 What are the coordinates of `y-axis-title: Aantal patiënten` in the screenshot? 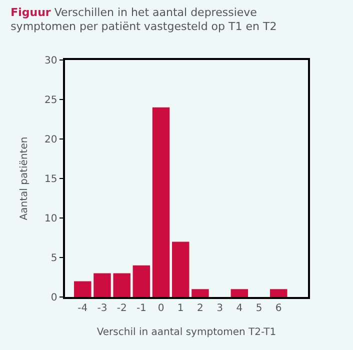 It's located at (24, 178).